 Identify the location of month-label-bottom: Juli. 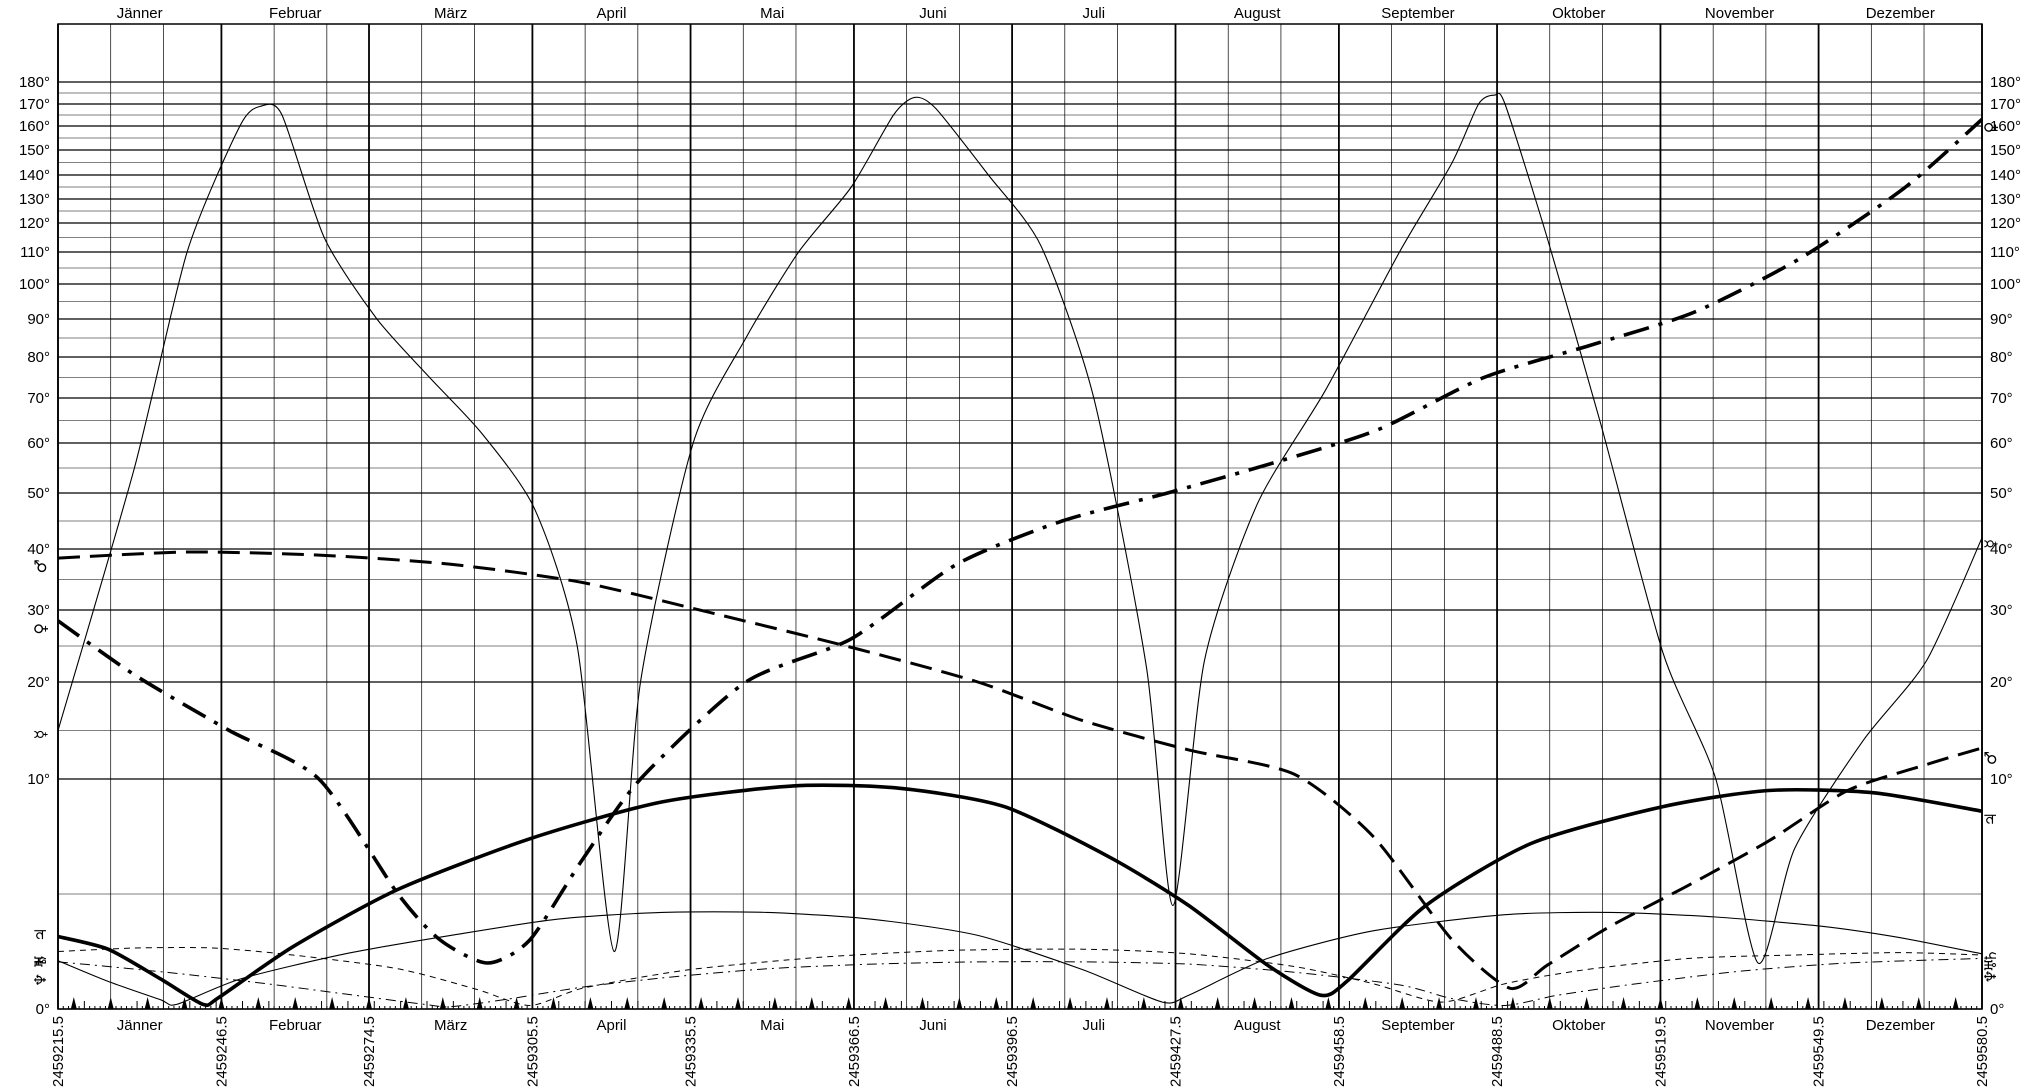
(1094, 1025).